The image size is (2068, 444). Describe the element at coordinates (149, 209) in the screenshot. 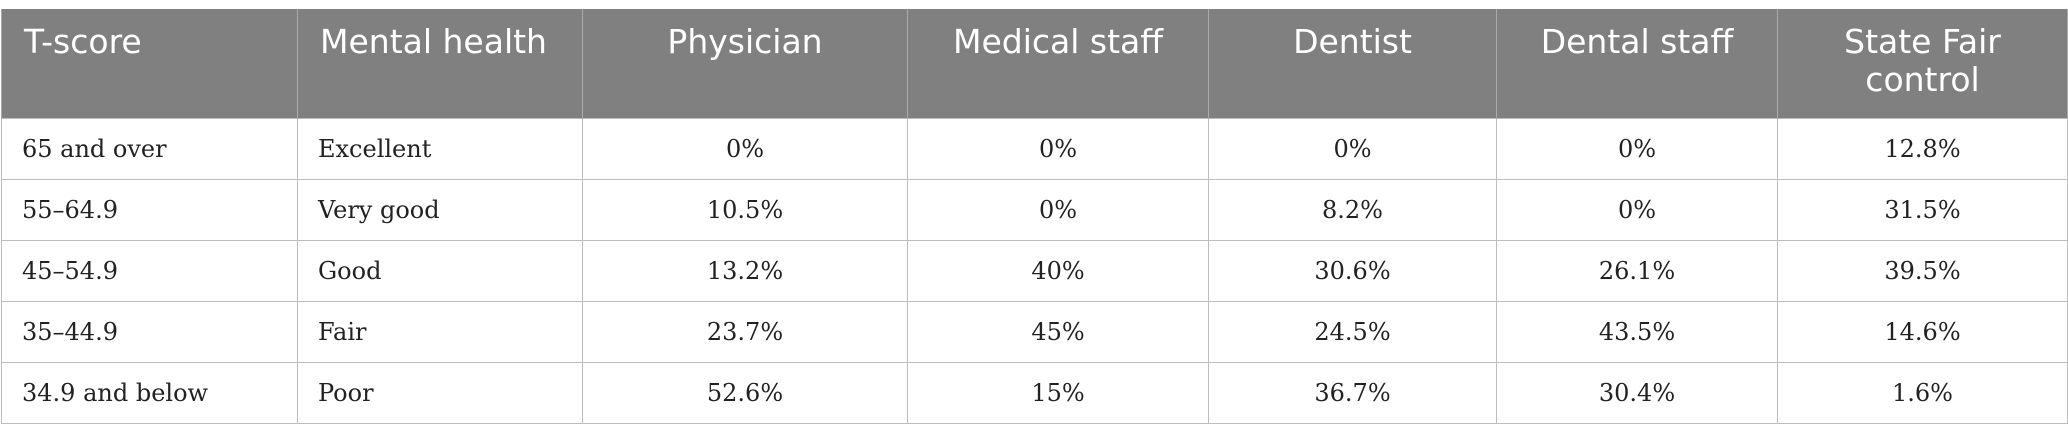

I see `cell-t-score: 55–64.9` at that location.